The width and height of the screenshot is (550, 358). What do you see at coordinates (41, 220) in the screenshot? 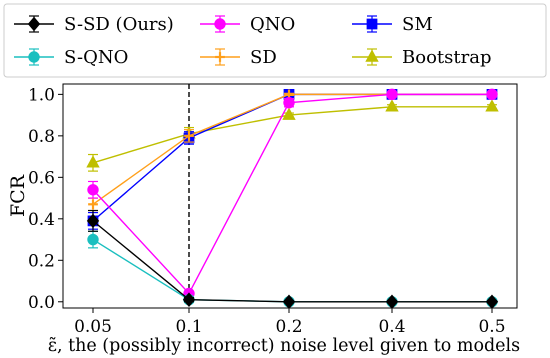
I see `y-tick-label: 0.4` at bounding box center [41, 220].